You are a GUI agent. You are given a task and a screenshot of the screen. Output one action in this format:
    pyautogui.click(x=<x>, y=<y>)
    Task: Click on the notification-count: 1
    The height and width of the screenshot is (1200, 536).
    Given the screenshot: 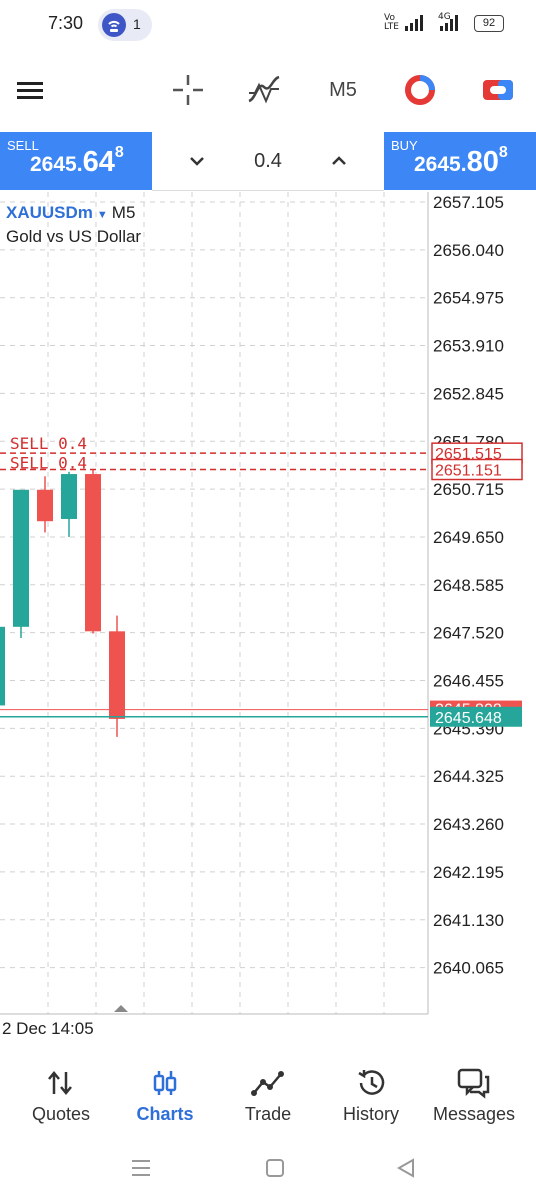 What is the action you would take?
    pyautogui.click(x=137, y=24)
    